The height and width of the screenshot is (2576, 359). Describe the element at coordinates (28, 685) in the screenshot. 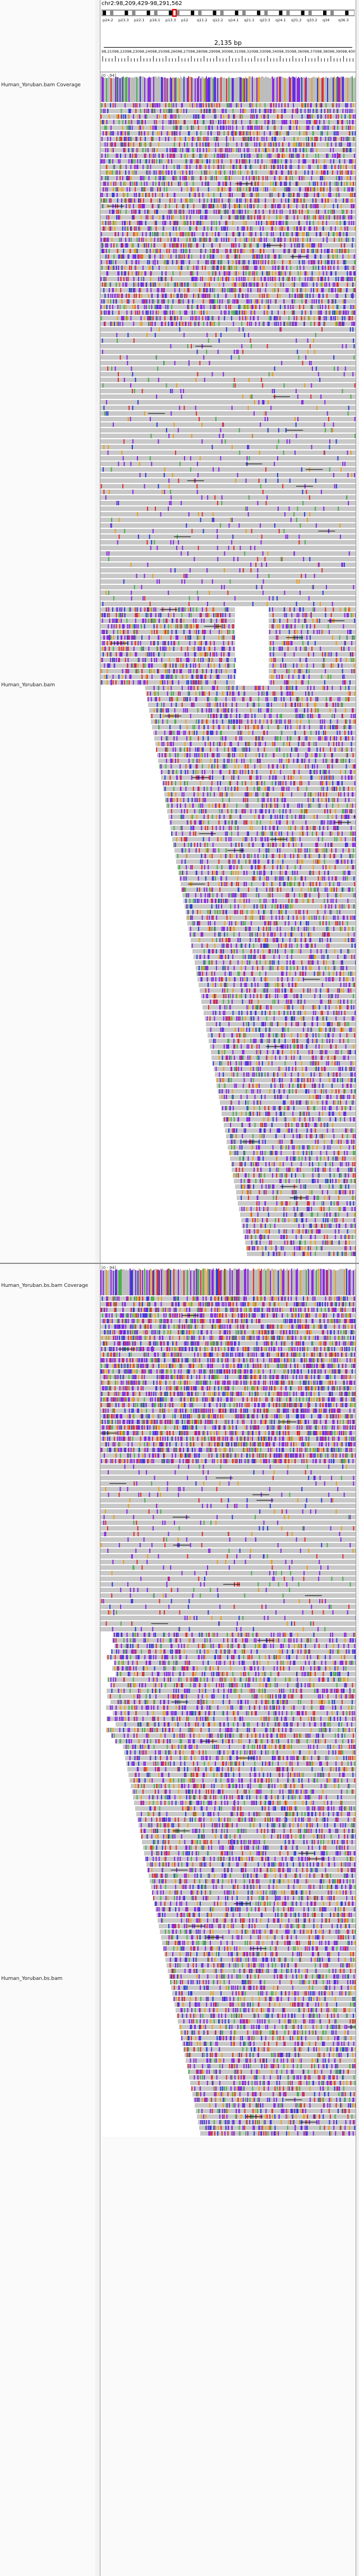

I see `track-label-yoruban-bam: Human_Yoruban.bam` at that location.